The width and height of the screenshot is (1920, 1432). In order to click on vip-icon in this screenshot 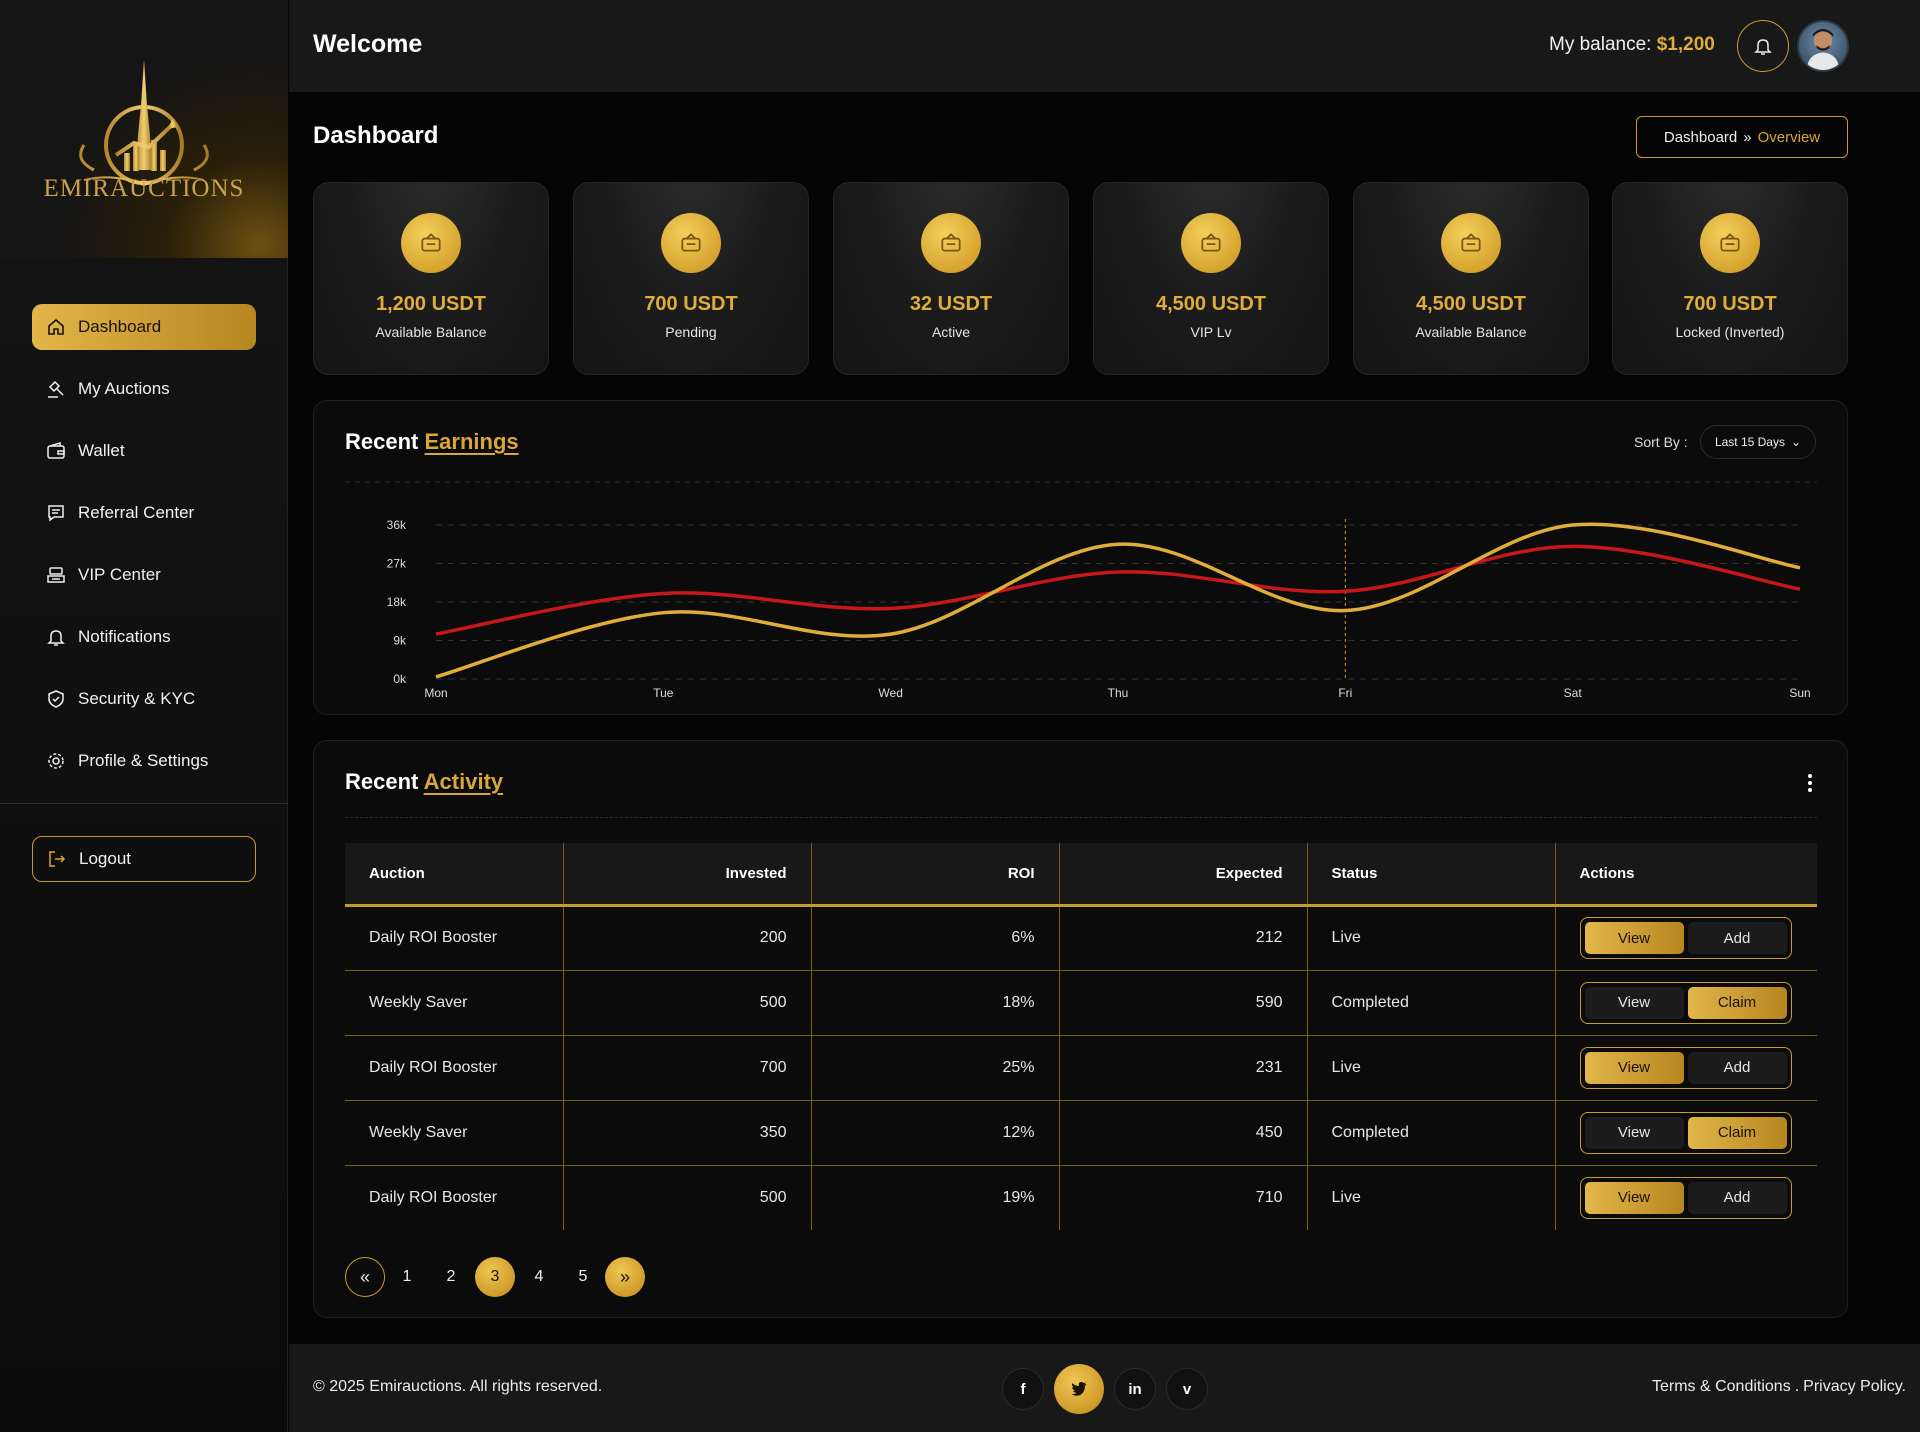, I will do `click(56, 575)`.